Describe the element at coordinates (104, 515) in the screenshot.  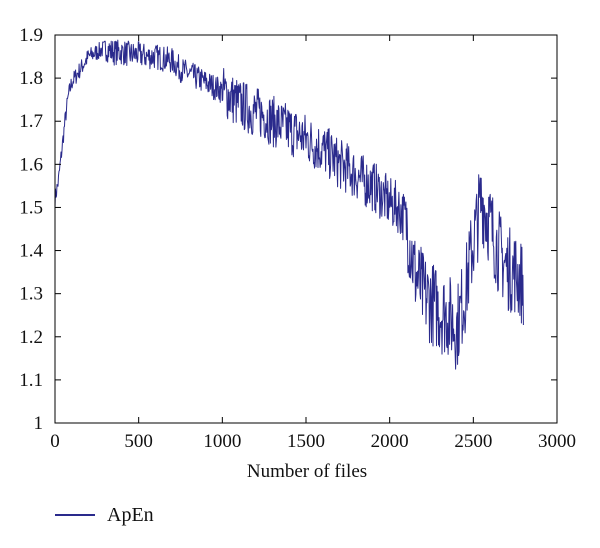
I see `legend: ApEn` at that location.